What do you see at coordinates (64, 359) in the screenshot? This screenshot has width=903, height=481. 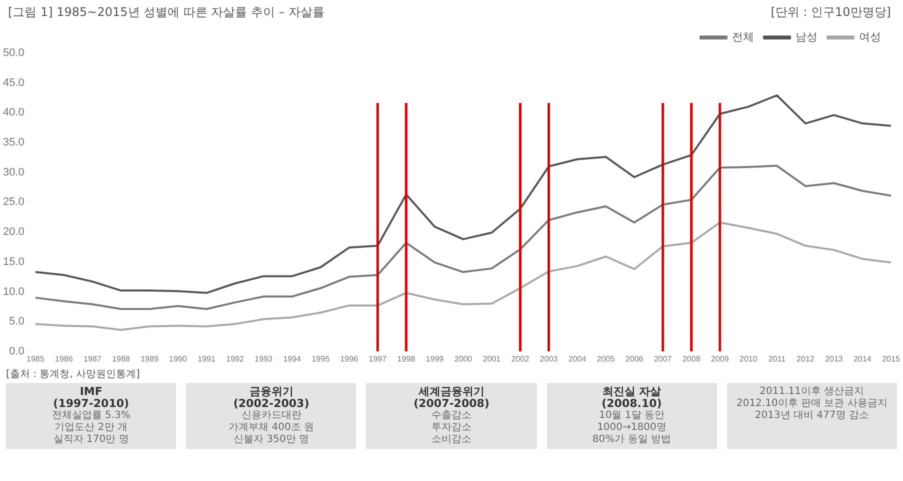 I see `x-tick-label: 1986` at bounding box center [64, 359].